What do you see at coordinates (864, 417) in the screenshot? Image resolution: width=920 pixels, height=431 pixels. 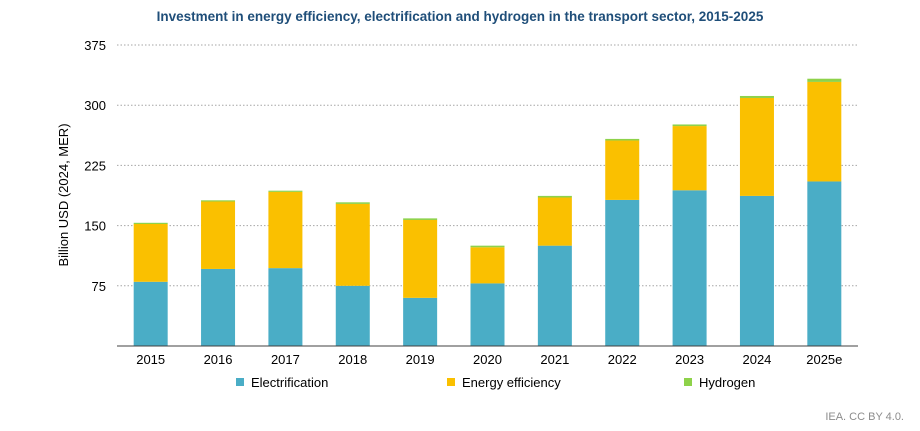 I see `footer-credit: IEA. CC BY 4.0.` at bounding box center [864, 417].